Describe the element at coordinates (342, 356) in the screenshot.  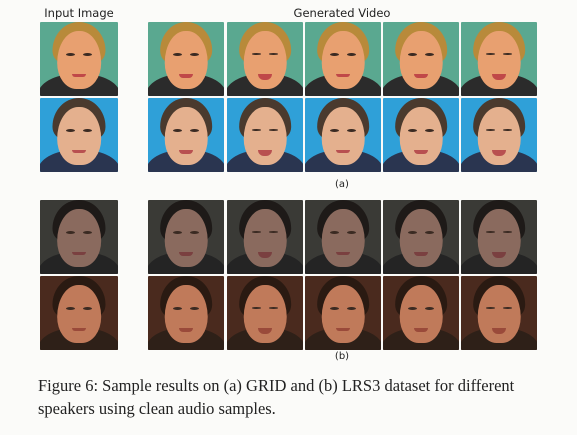
I see `subfigure-label-b: (b)` at that location.